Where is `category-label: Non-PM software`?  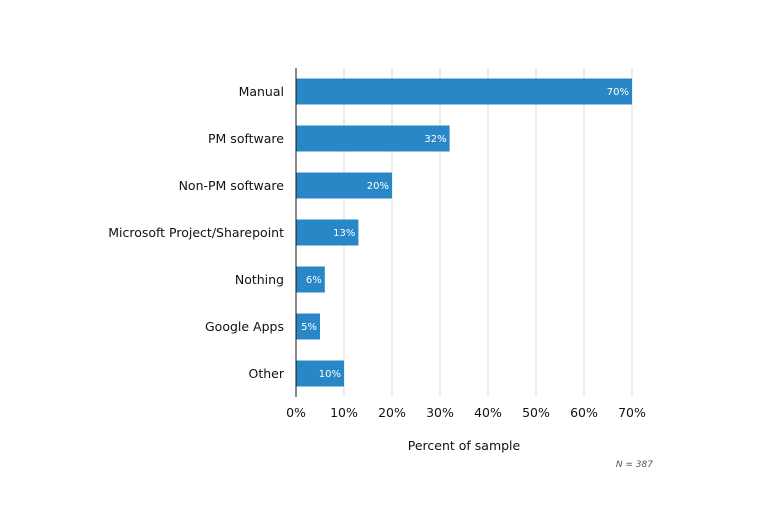 category-label: Non-PM software is located at coordinates (232, 185).